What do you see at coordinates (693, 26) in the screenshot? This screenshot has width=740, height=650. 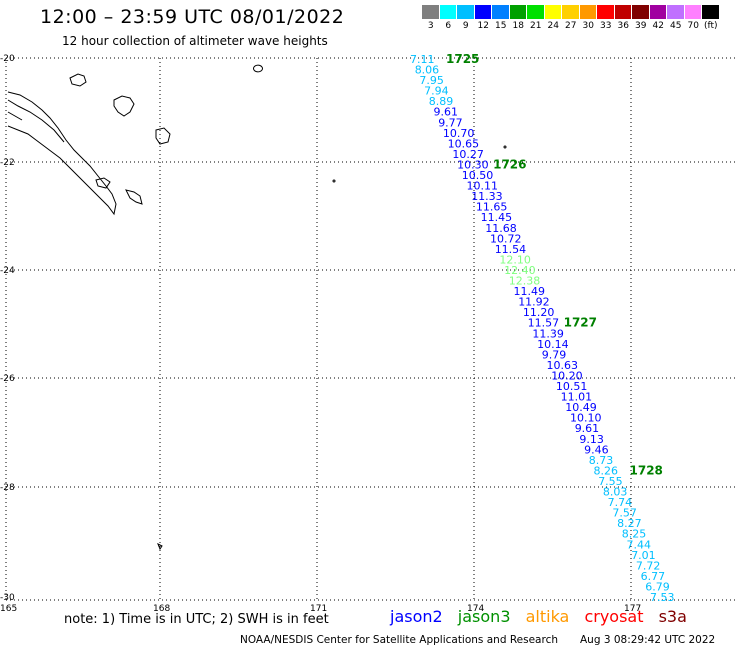 I see `legend-label: 70` at bounding box center [693, 26].